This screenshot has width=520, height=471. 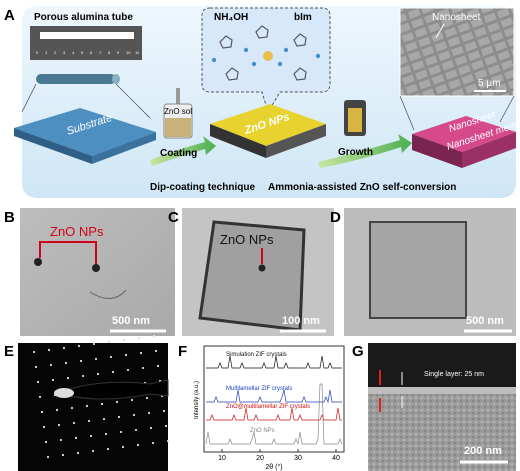 What do you see at coordinates (137, 52) in the screenshot?
I see `ruler-number: 11` at bounding box center [137, 52].